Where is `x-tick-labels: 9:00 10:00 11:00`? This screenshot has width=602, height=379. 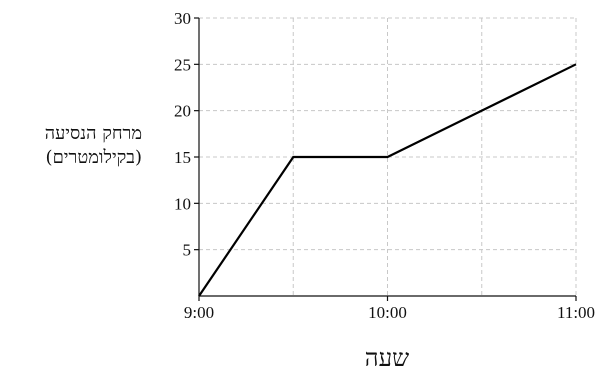
x-tick-labels: 9:00 10:00 11:00 is located at coordinates (389, 309).